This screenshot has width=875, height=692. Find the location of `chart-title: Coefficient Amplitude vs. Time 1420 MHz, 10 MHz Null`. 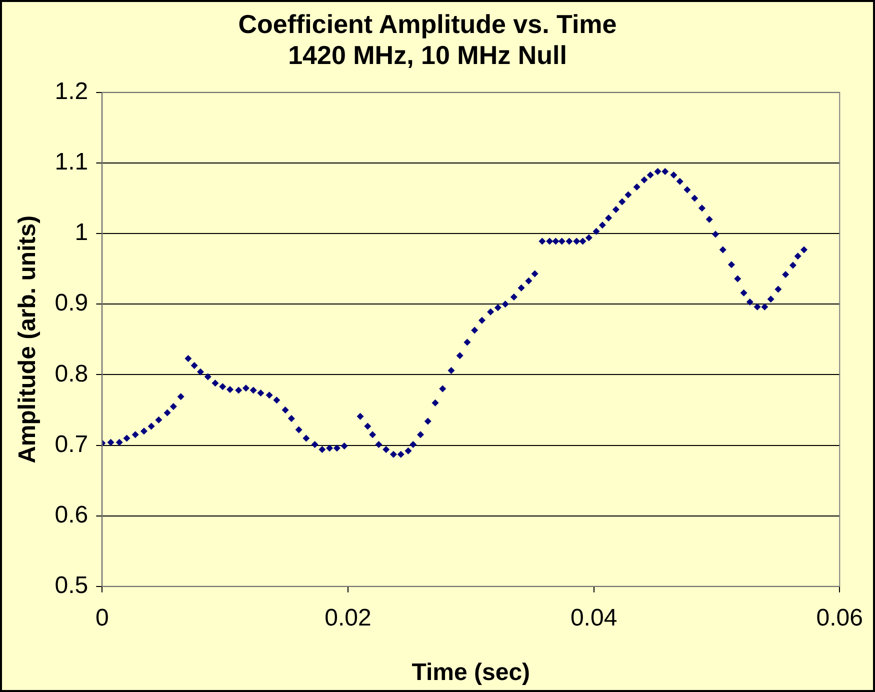

chart-title: Coefficient Amplitude vs. Time 1420 MHz, 10 MHz Null is located at coordinates (427, 39).